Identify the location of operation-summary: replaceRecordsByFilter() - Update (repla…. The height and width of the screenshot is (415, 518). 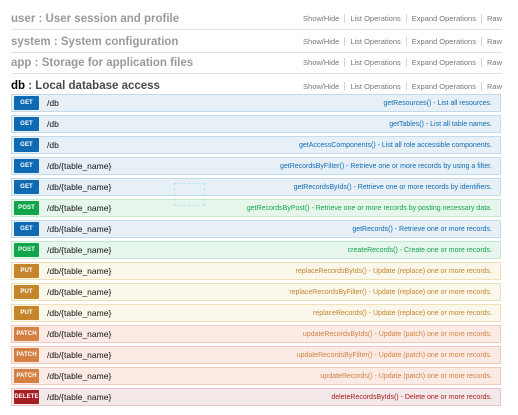
(390, 292).